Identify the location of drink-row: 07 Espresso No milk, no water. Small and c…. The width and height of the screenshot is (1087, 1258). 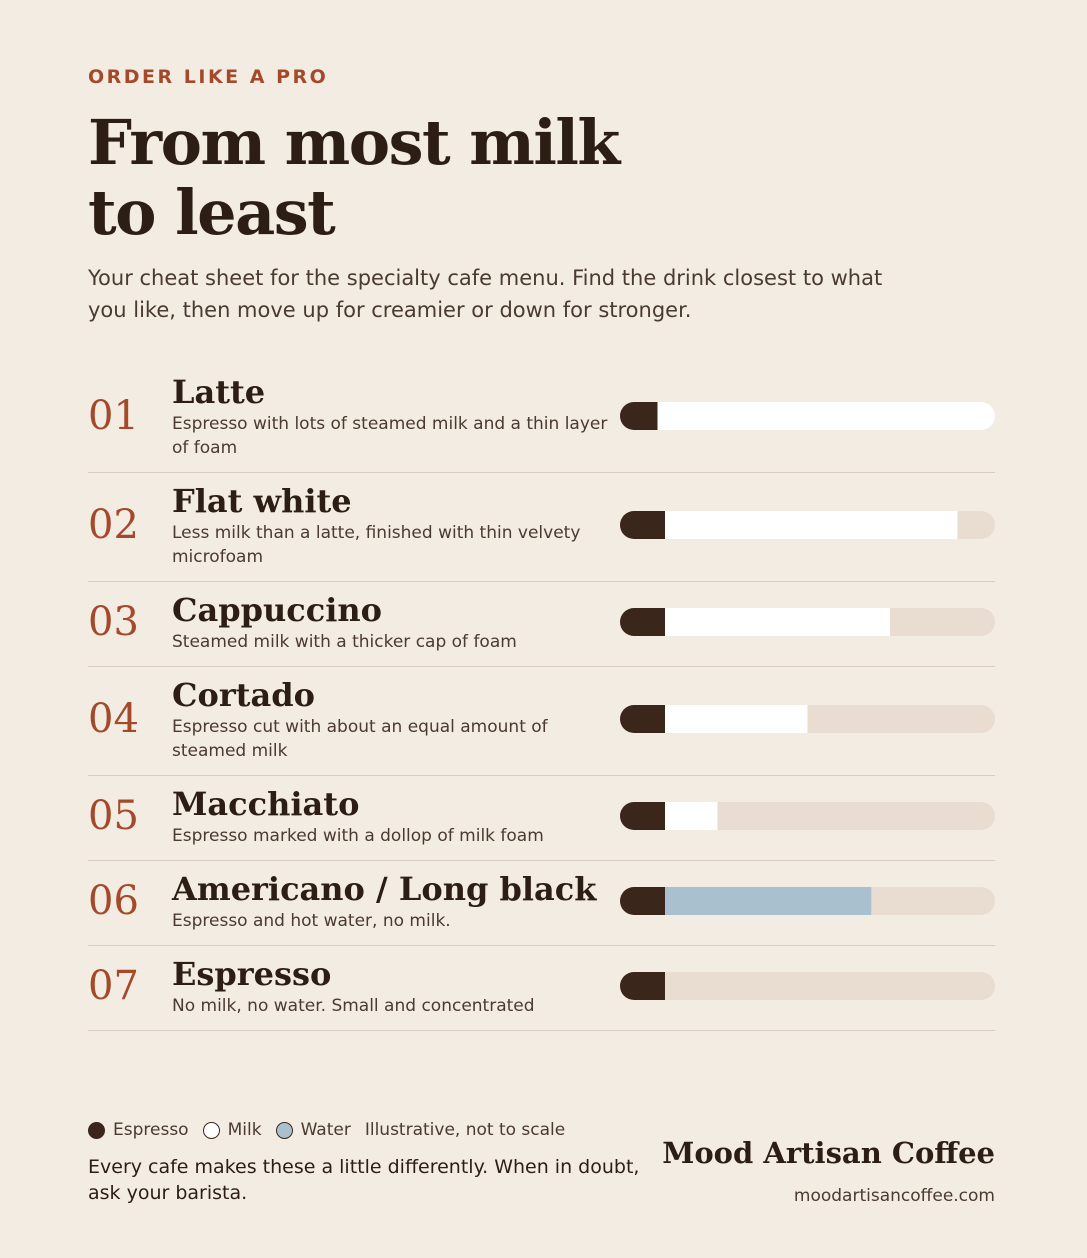
(541, 988).